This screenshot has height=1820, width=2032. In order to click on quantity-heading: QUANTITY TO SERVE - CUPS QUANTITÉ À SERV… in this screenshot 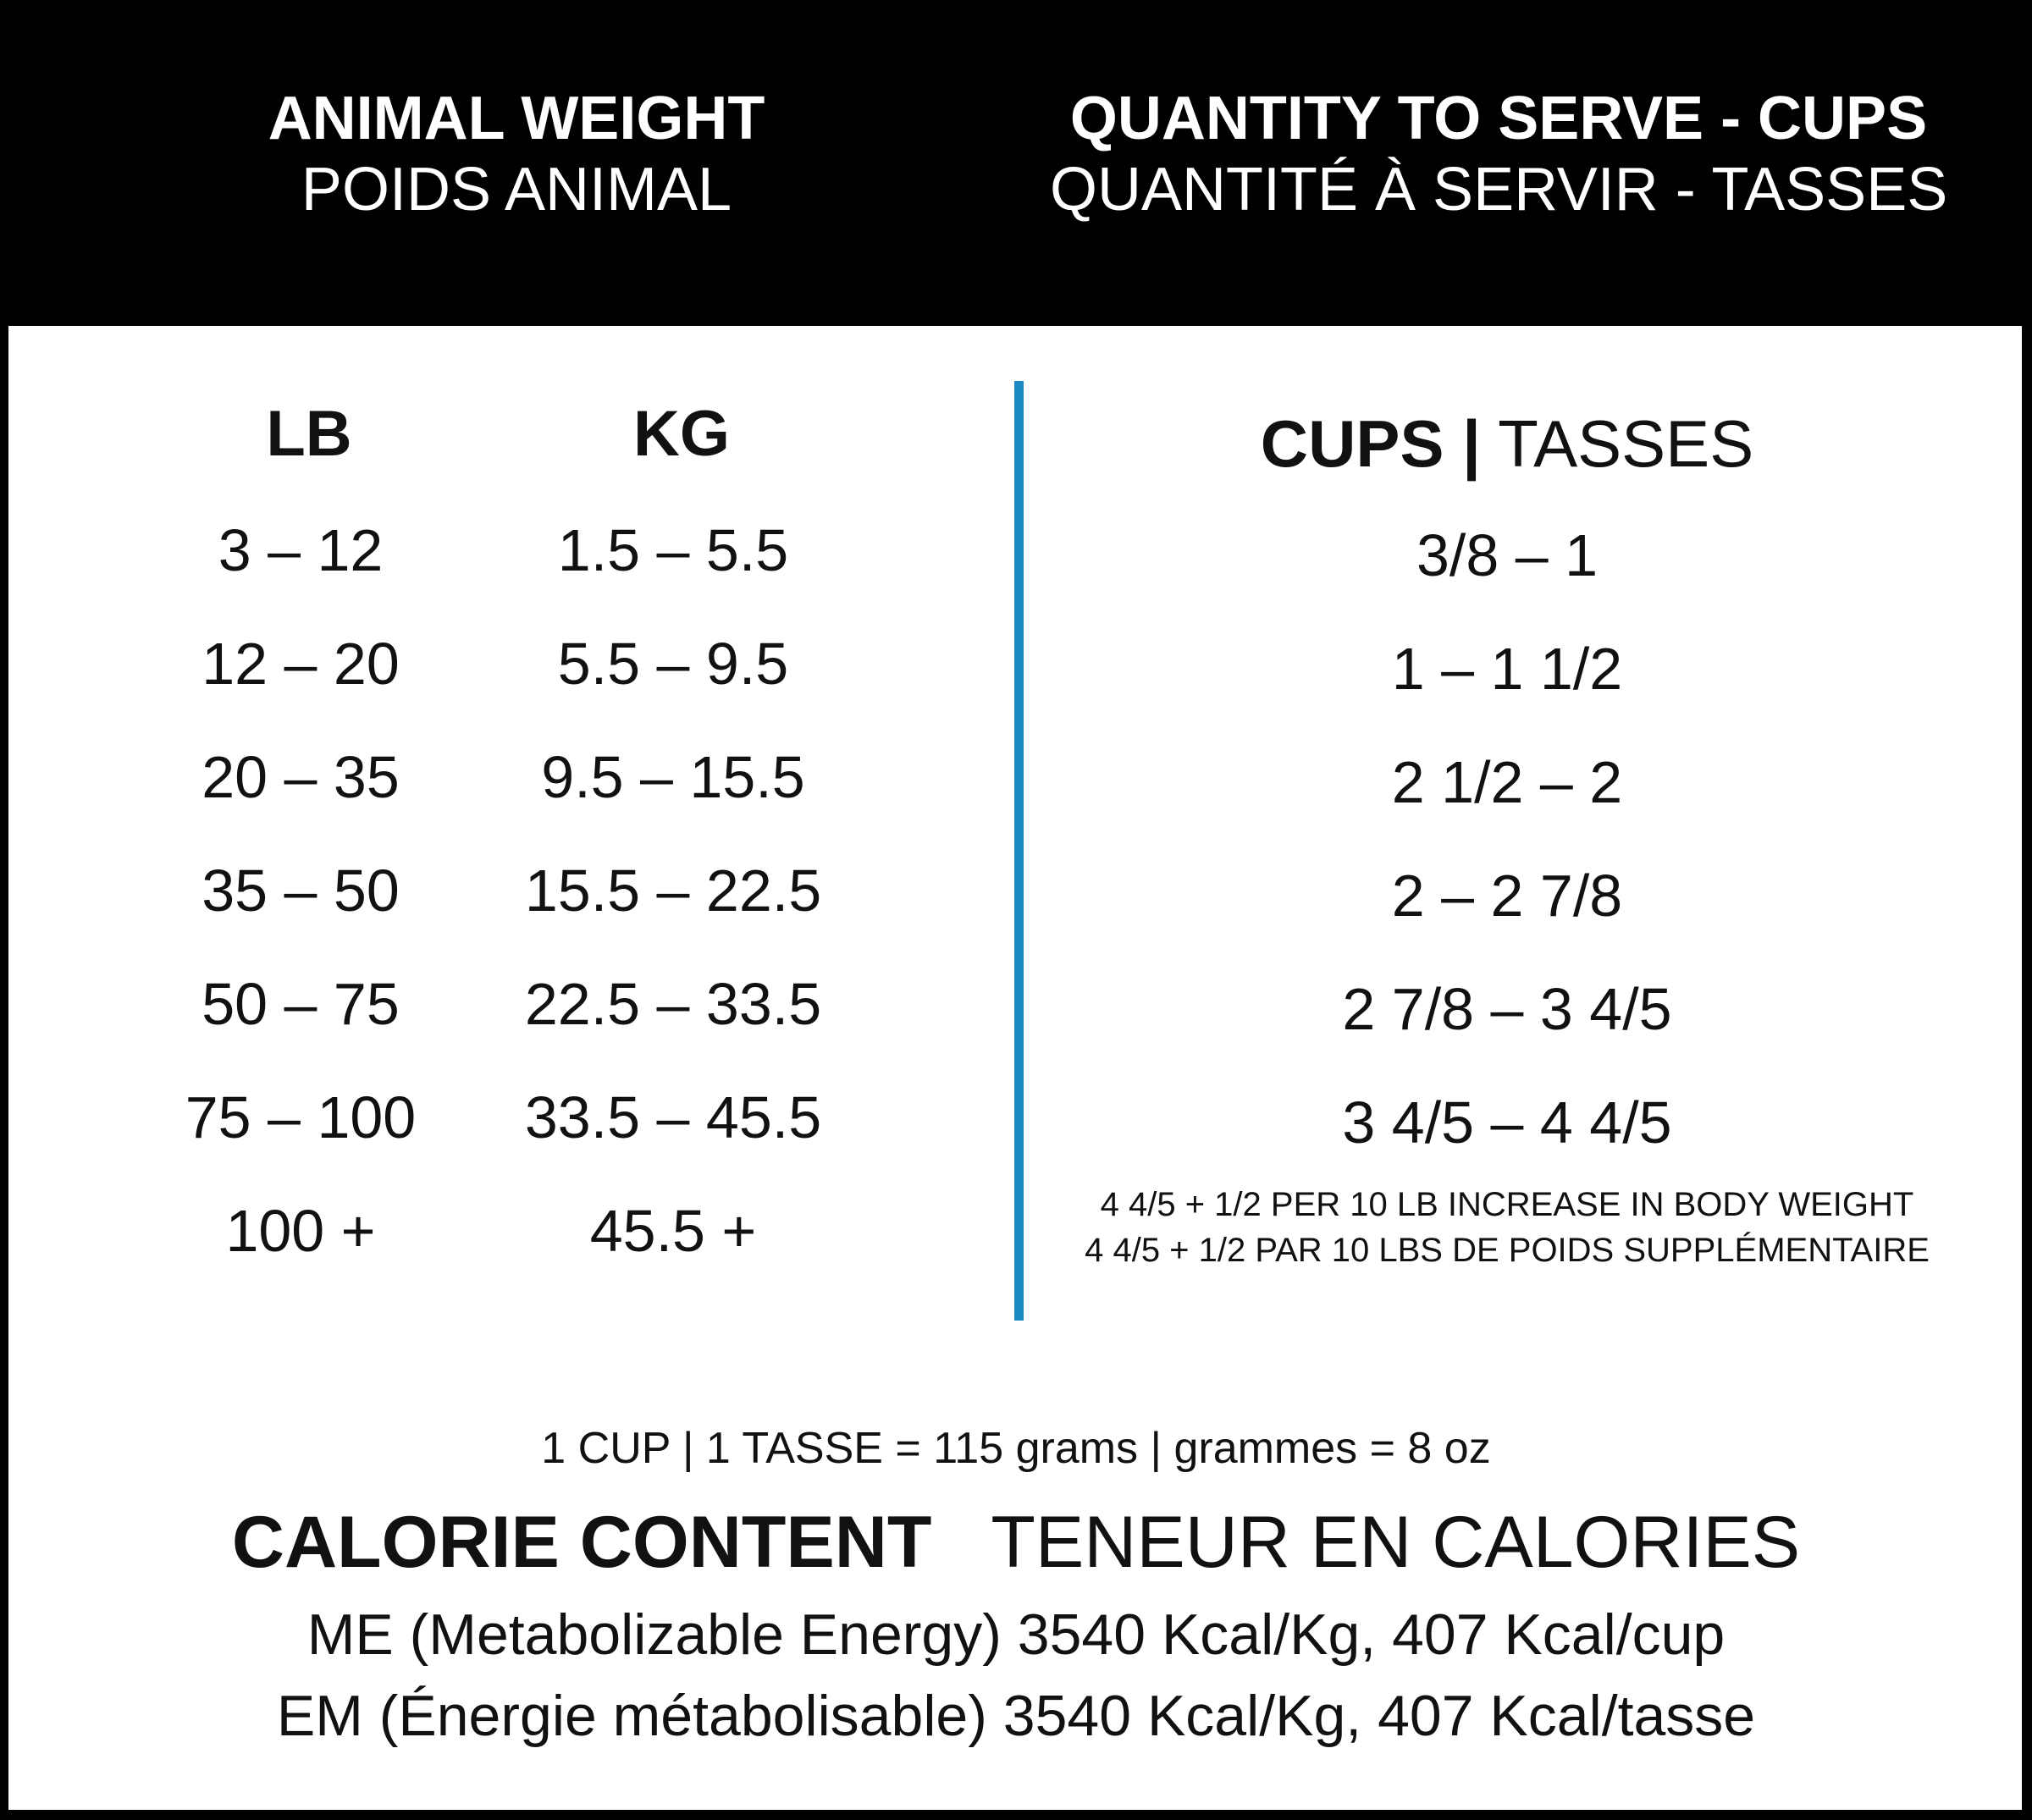, I will do `click(1498, 154)`.